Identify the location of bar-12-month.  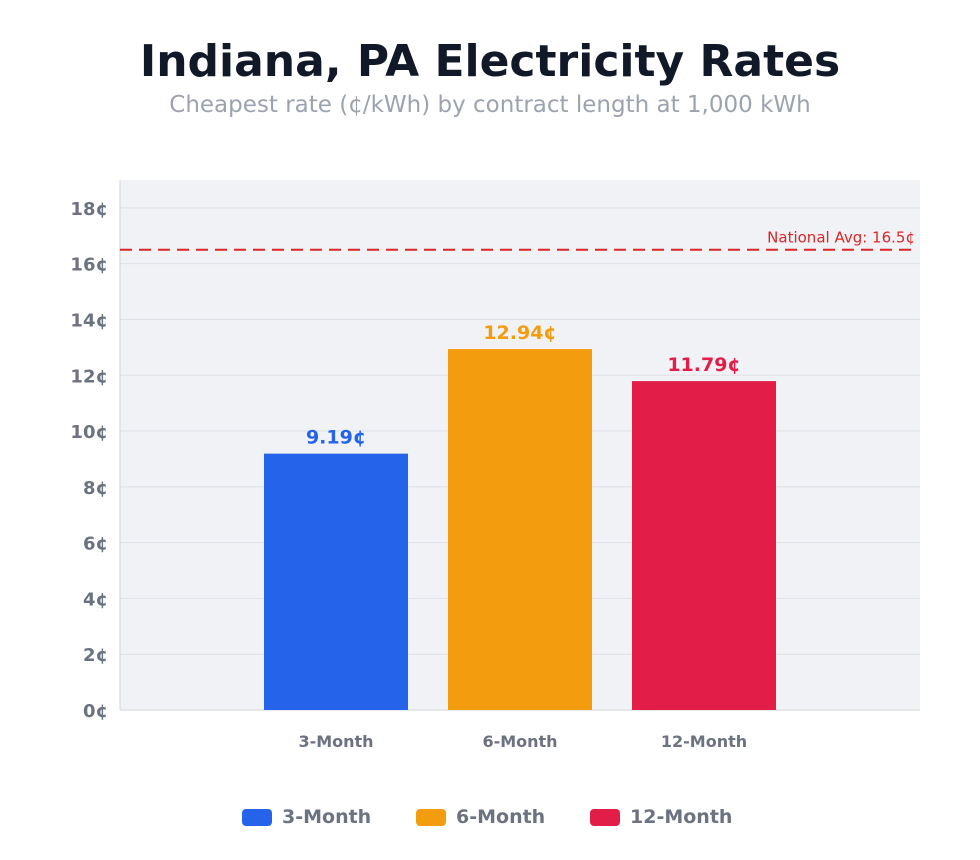
(704, 545).